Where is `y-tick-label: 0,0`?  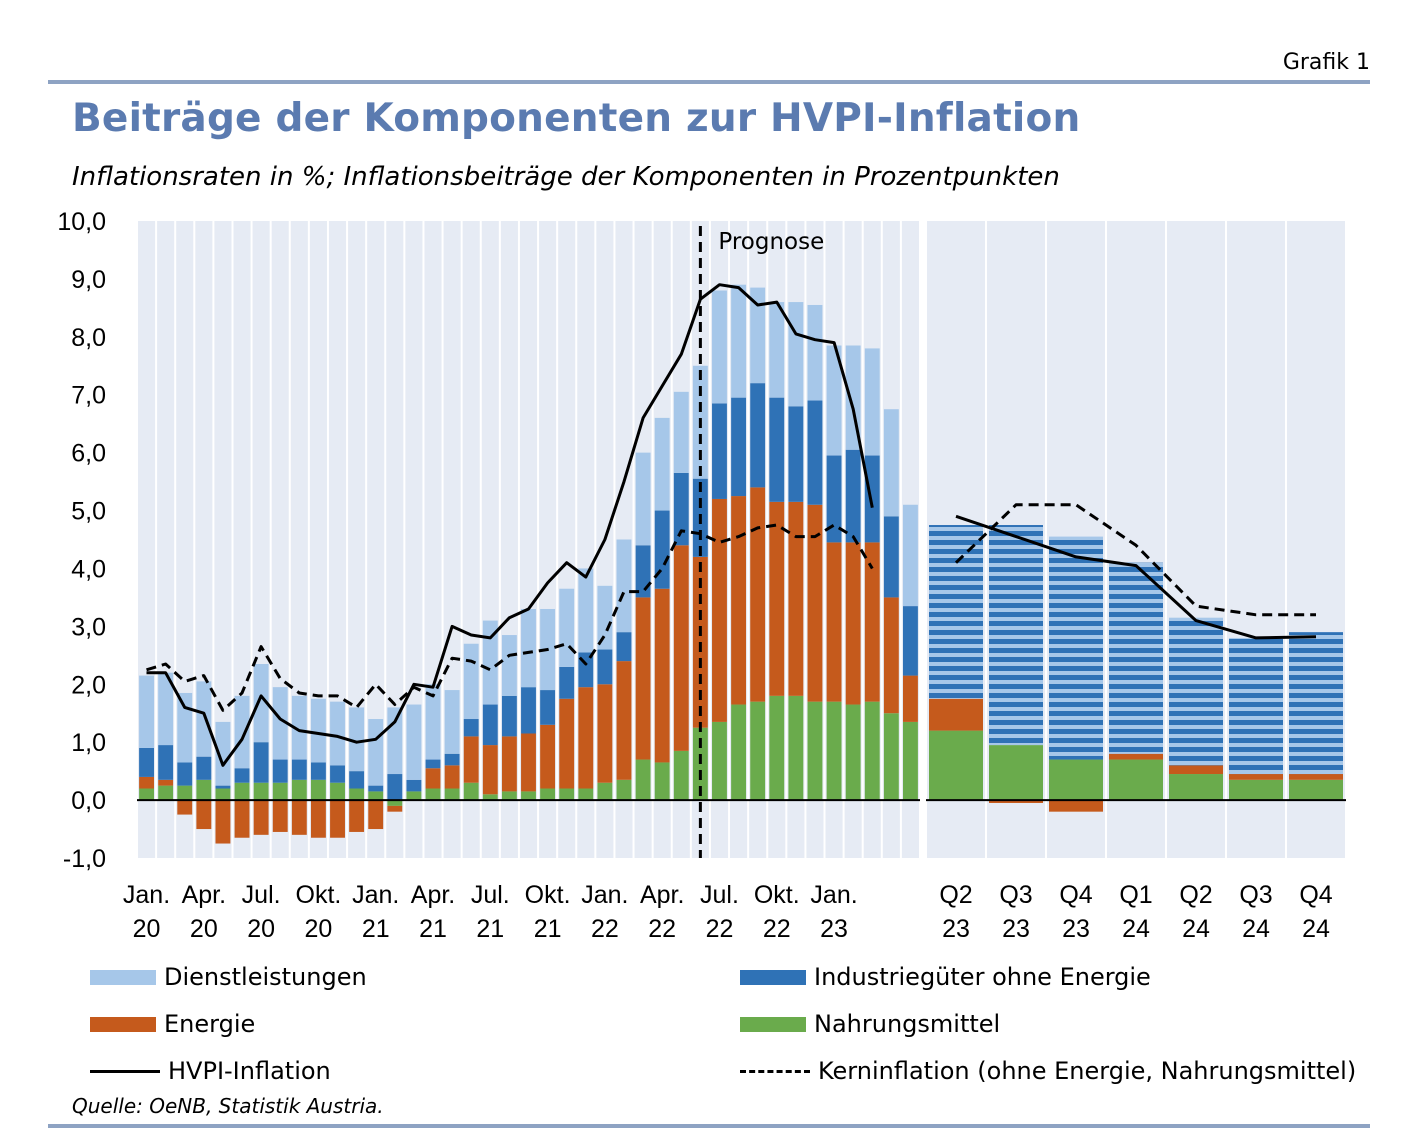 y-tick-label: 0,0 is located at coordinates (88, 801).